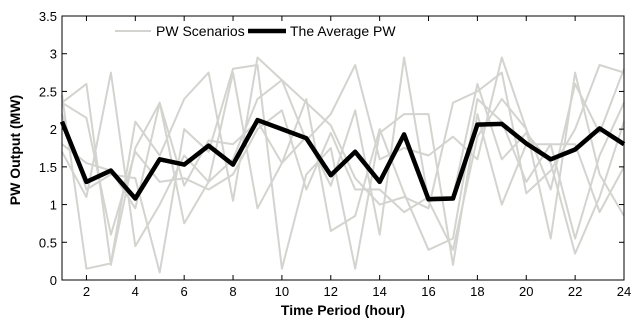 The height and width of the screenshot is (320, 641). I want to click on x-tick-label: 12, so click(331, 291).